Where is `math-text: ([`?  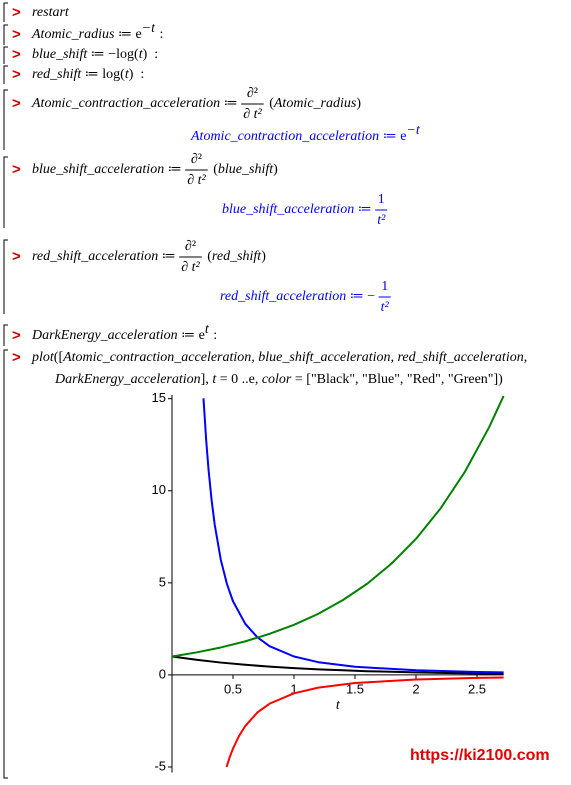
math-text: ([ is located at coordinates (59, 357).